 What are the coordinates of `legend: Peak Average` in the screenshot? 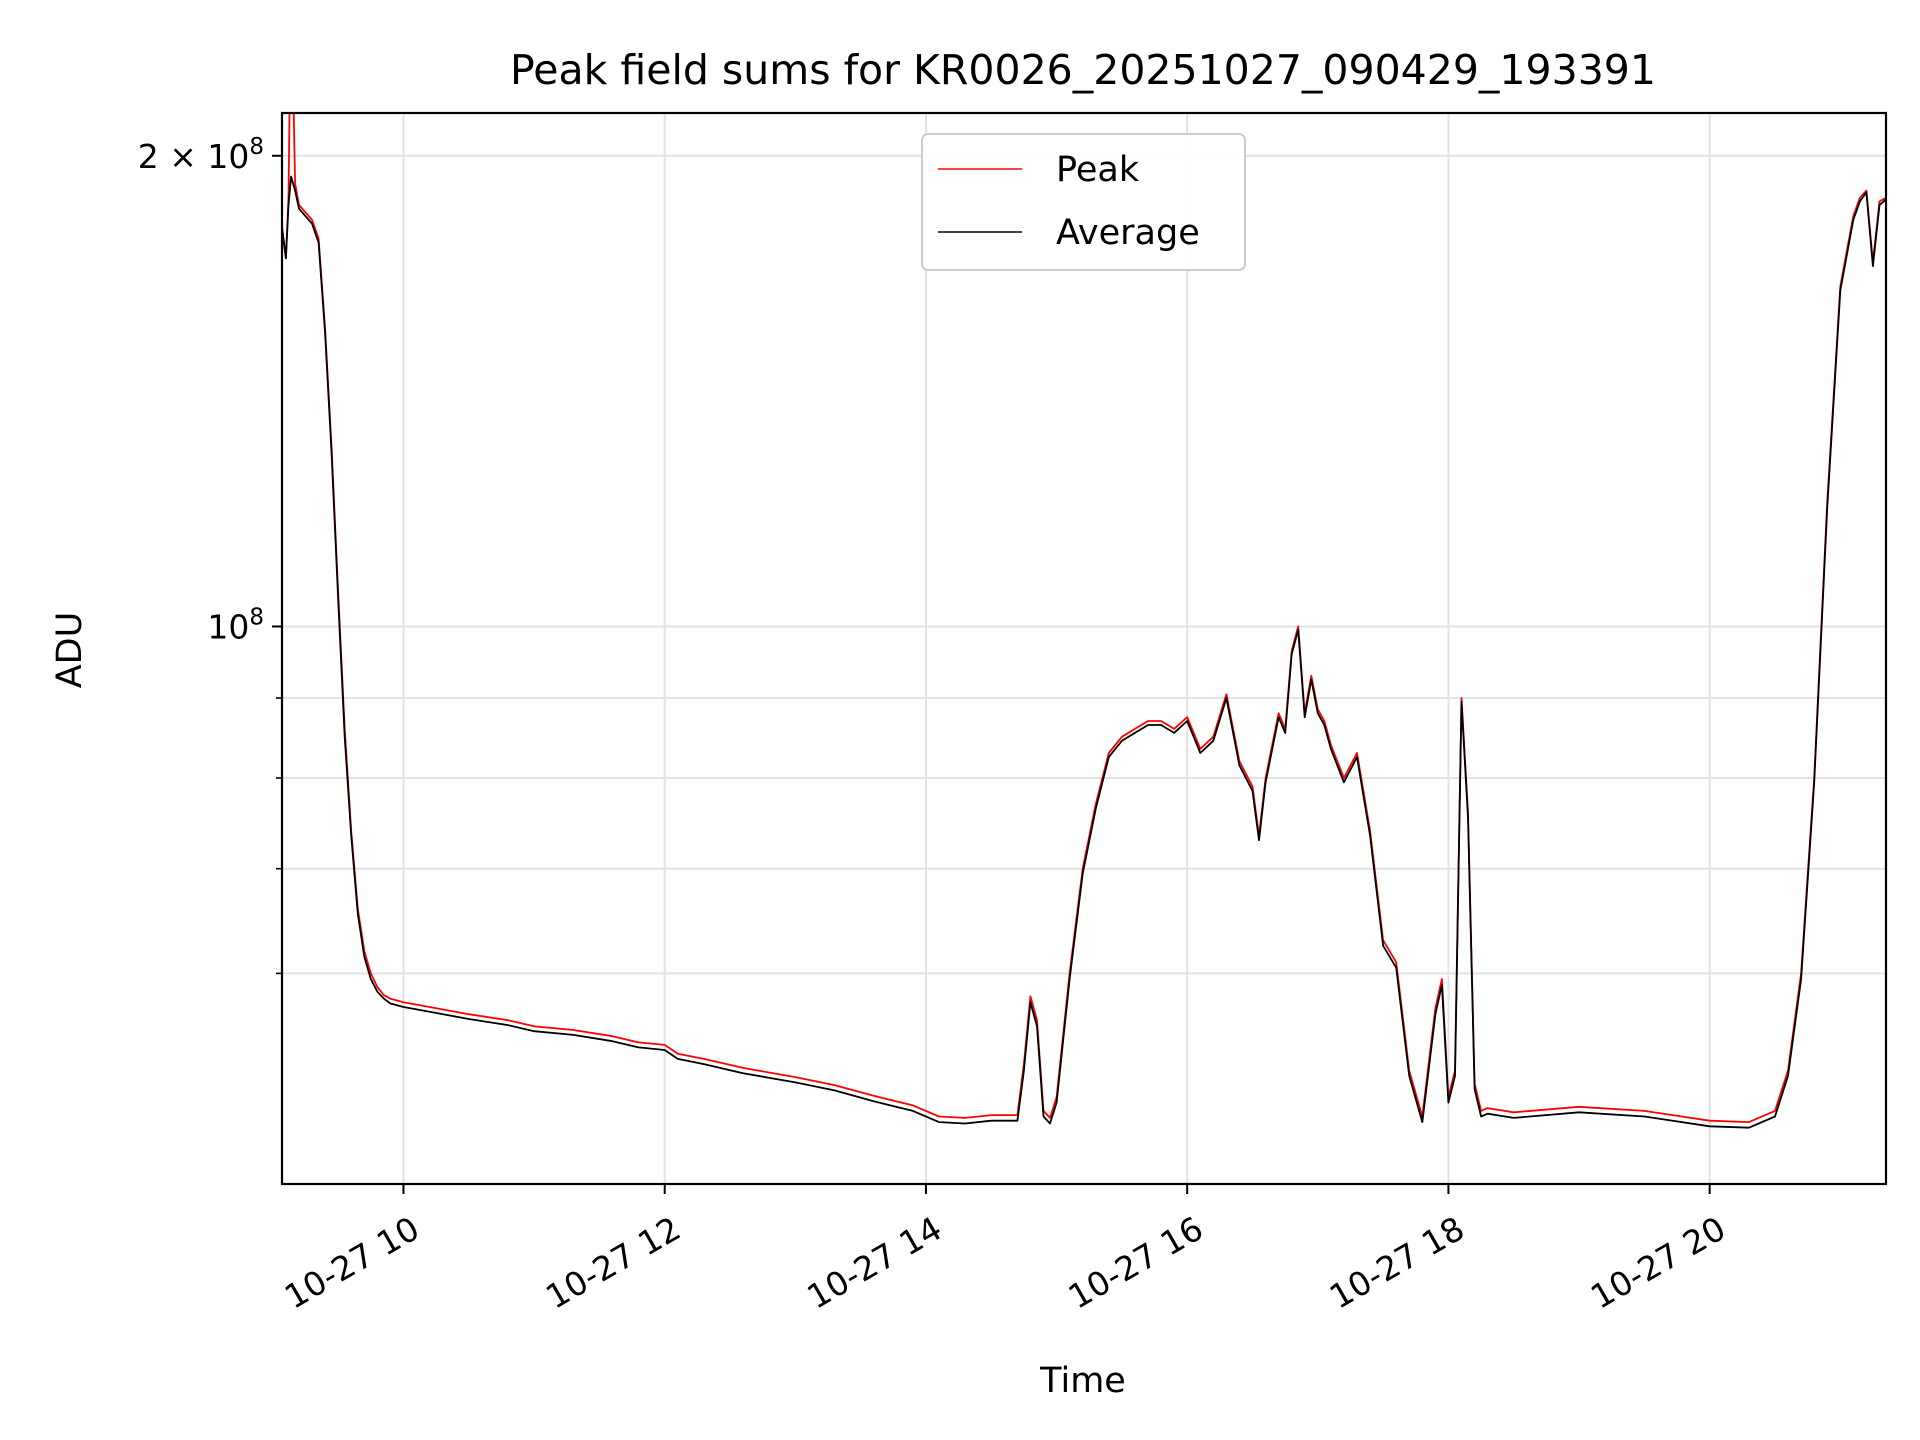 It's located at (1083, 202).